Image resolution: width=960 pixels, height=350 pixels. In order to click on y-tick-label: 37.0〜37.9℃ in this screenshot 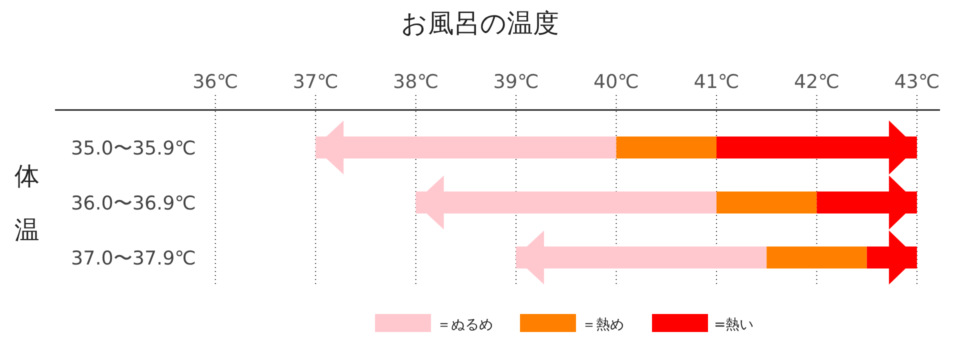, I will do `click(133, 259)`.